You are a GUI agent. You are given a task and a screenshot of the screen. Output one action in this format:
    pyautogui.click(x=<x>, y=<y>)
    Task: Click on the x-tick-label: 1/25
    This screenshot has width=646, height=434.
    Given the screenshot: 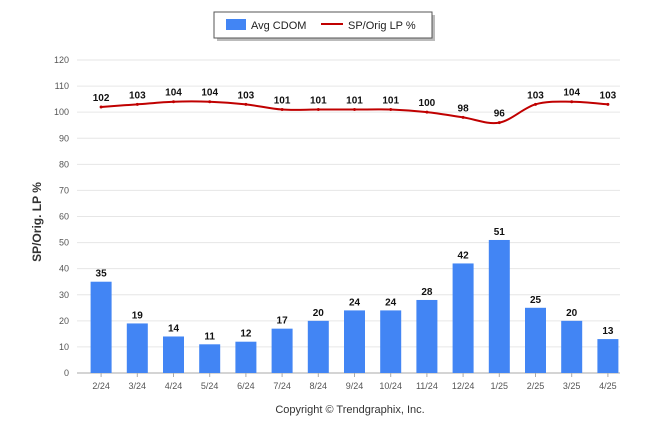 What is the action you would take?
    pyautogui.click(x=500, y=386)
    